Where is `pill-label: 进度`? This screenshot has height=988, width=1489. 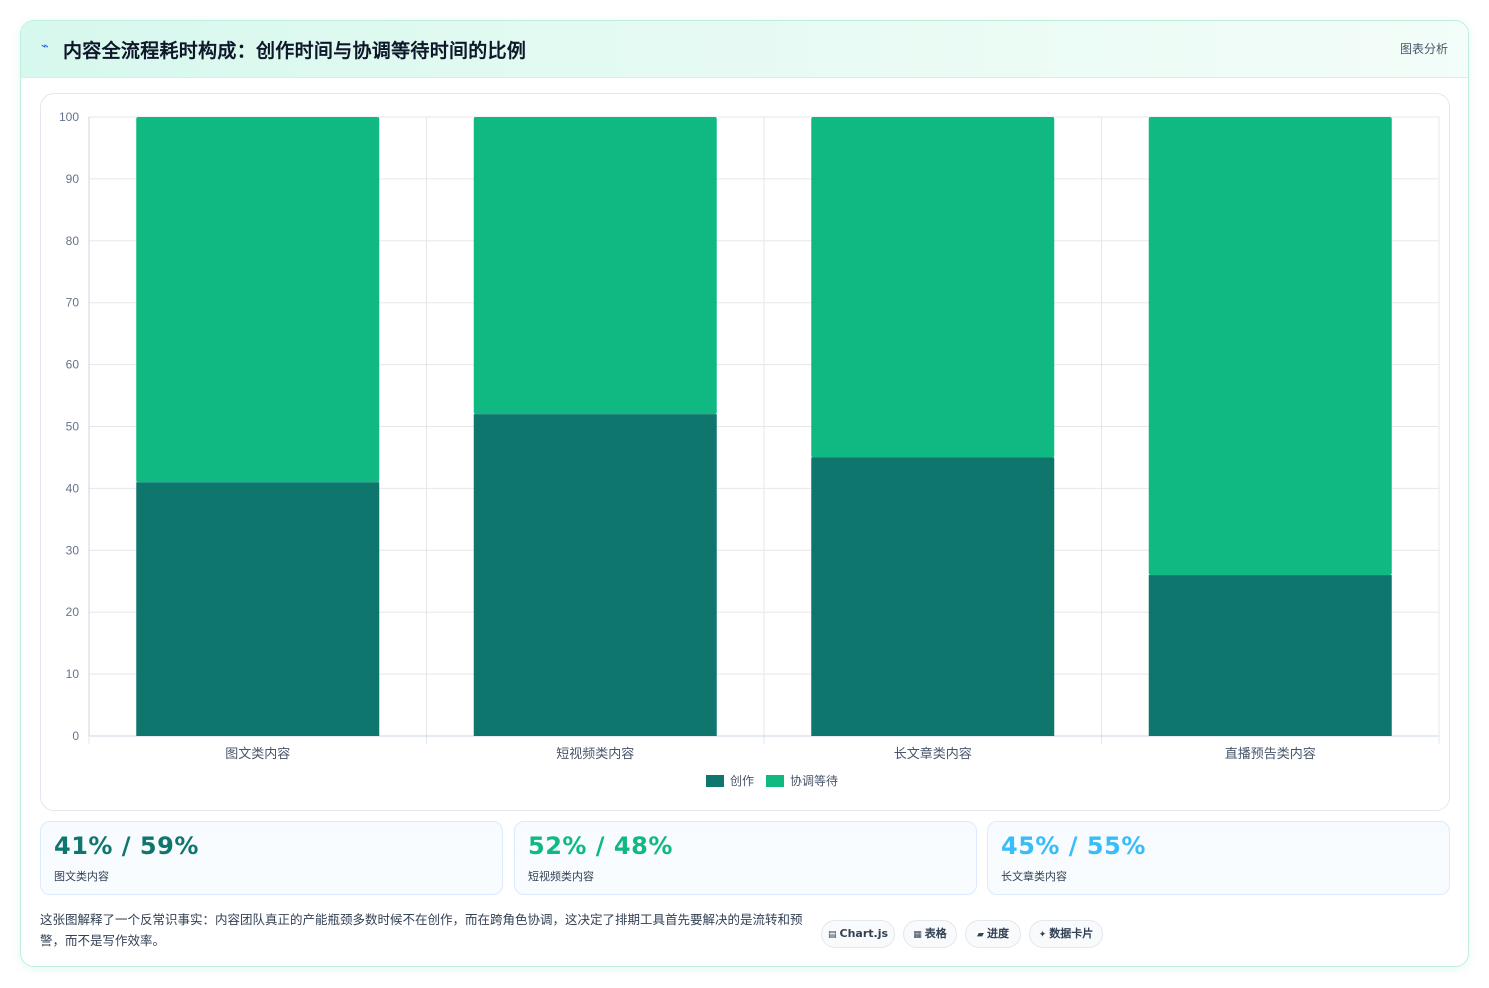
pill-label: 进度 is located at coordinates (997, 933).